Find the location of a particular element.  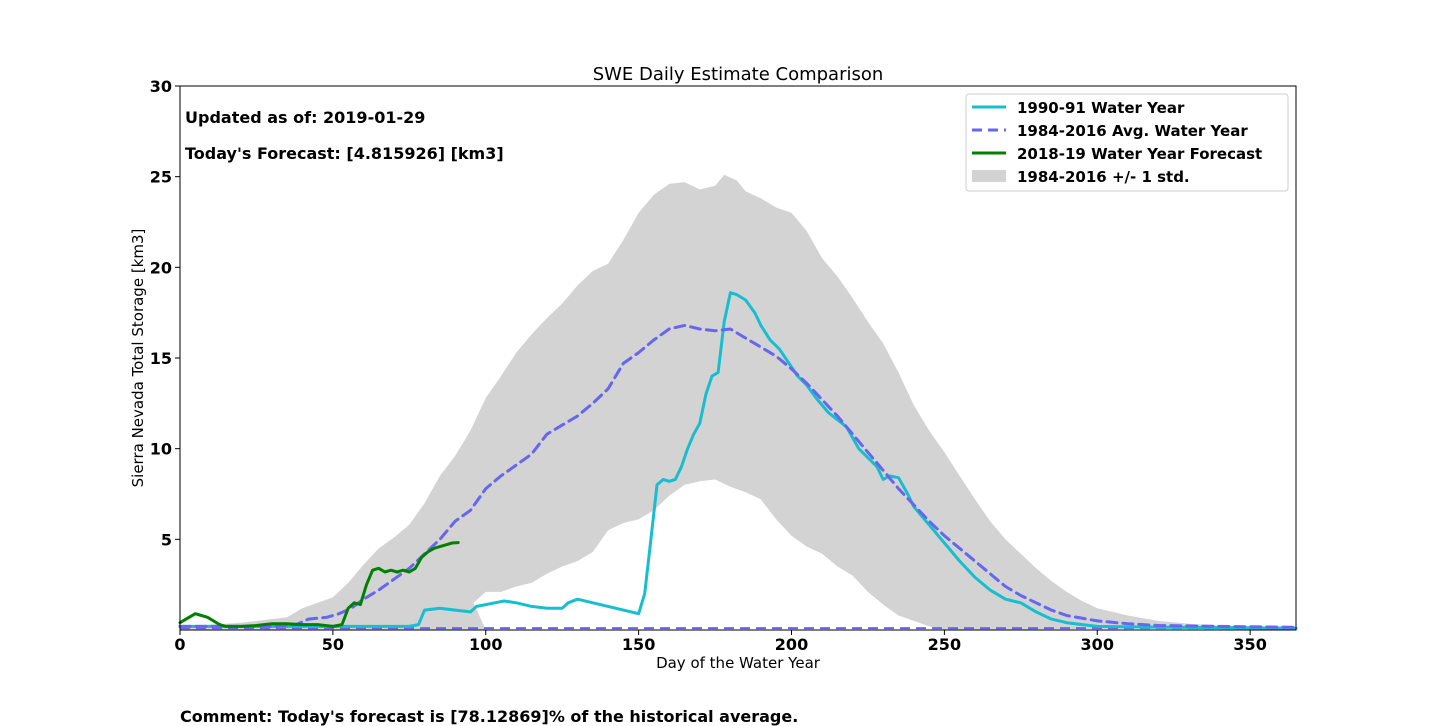

y-tick-label: 5 is located at coordinates (166, 539).